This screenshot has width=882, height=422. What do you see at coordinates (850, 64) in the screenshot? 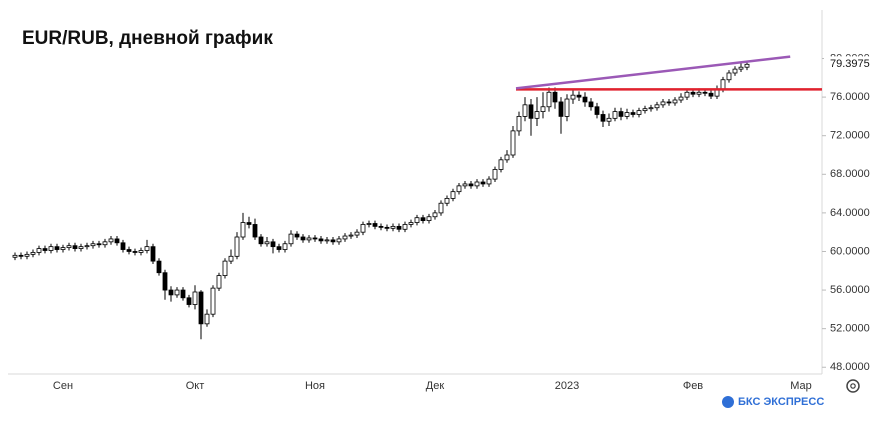
I see `last-price-box` at bounding box center [850, 64].